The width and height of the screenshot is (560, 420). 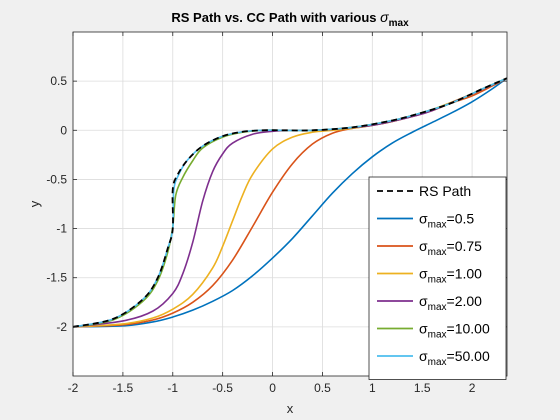 I want to click on x-tick-label: -1, so click(x=172, y=388).